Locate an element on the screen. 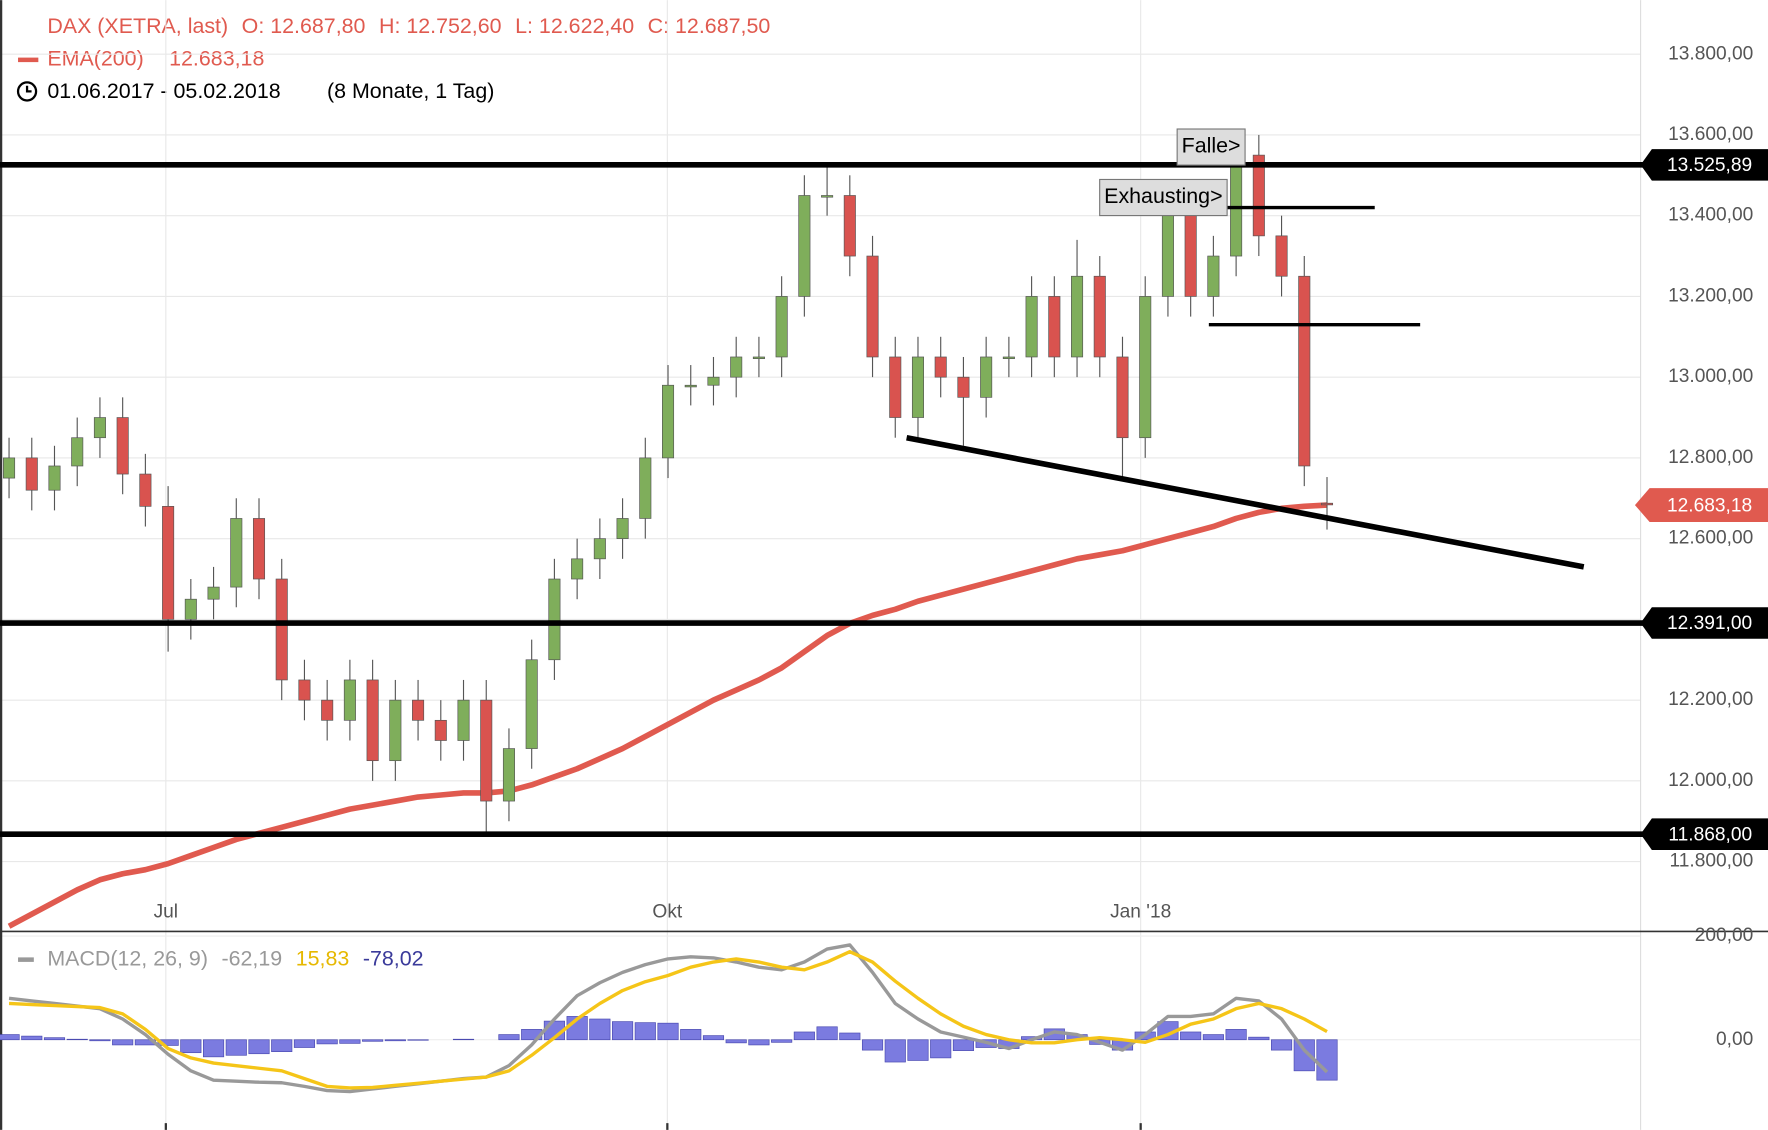 The height and width of the screenshot is (1130, 1768). ohlc-label: H: 12.752,60 is located at coordinates (440, 26).